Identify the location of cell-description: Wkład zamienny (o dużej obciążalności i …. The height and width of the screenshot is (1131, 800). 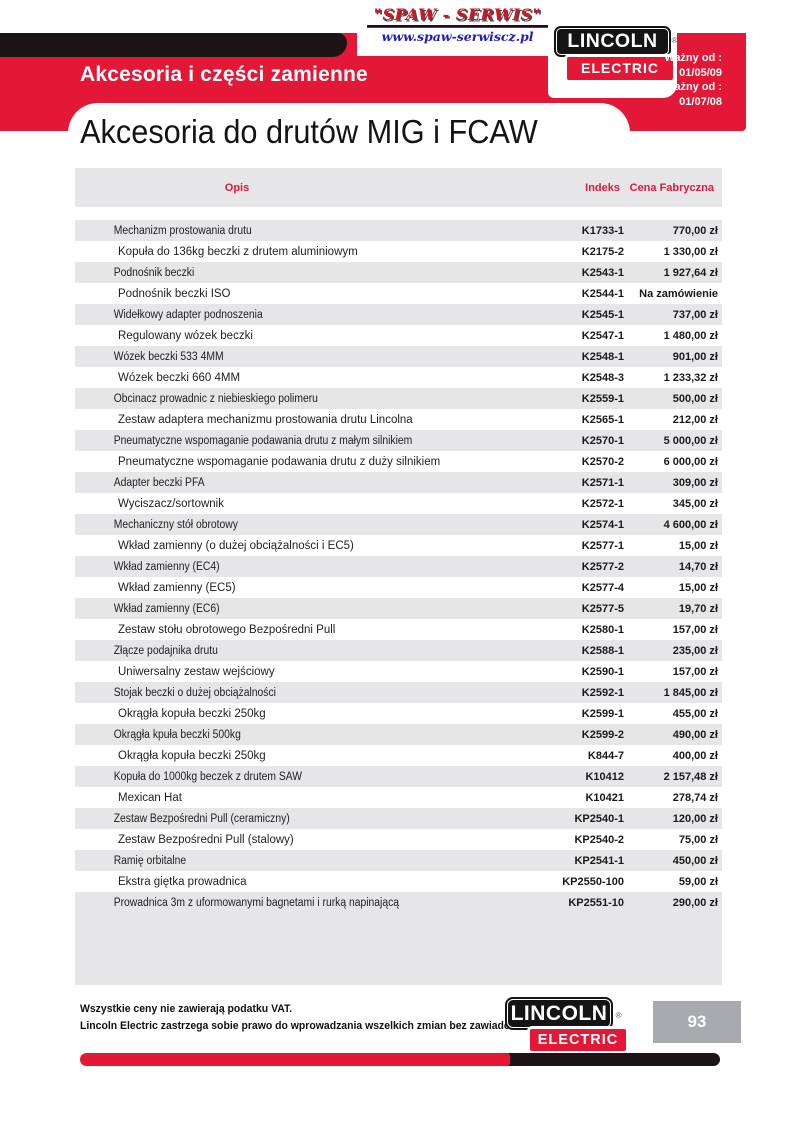
(236, 545).